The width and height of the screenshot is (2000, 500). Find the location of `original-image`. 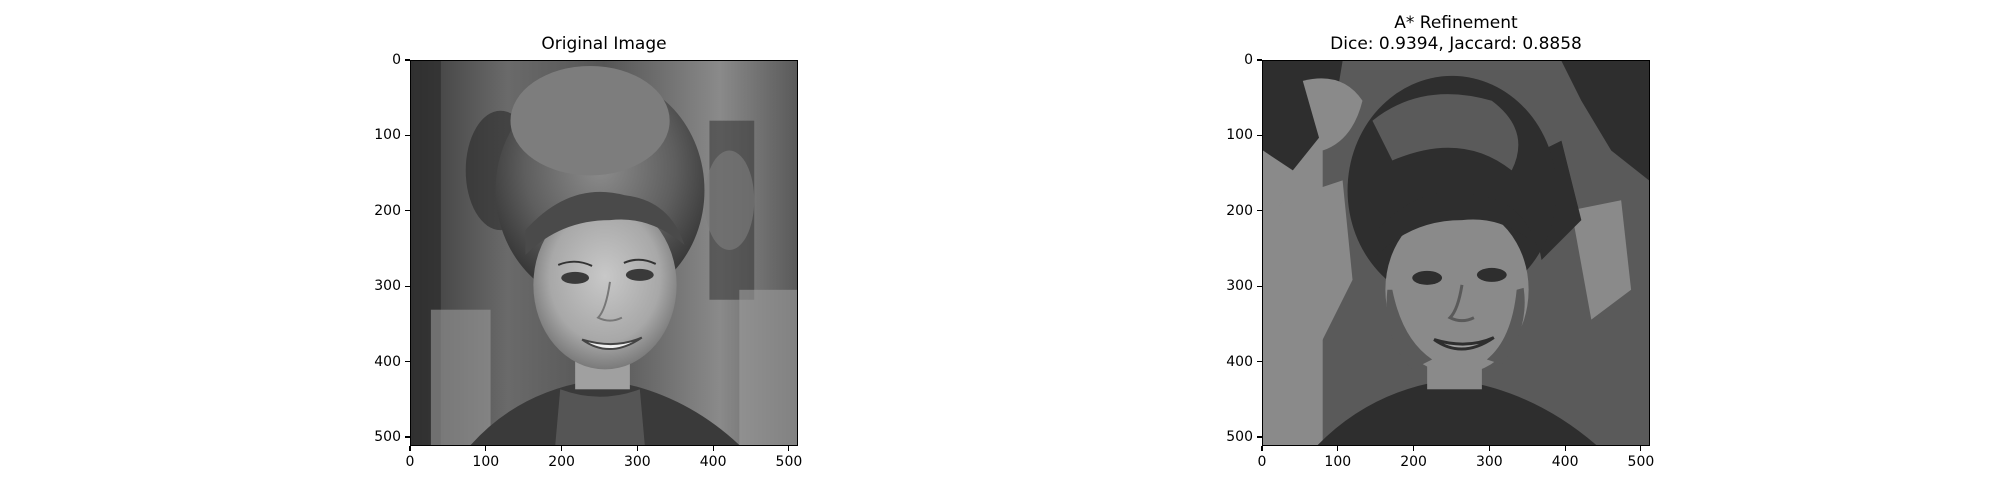

original-image is located at coordinates (604, 253).